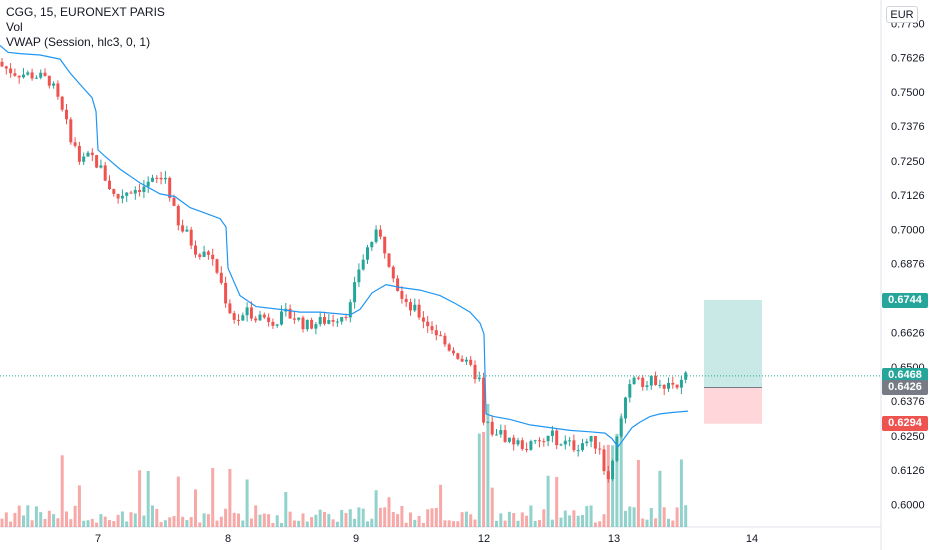  Describe the element at coordinates (905, 387) in the screenshot. I see `entry-price-label: 0.6426` at that location.